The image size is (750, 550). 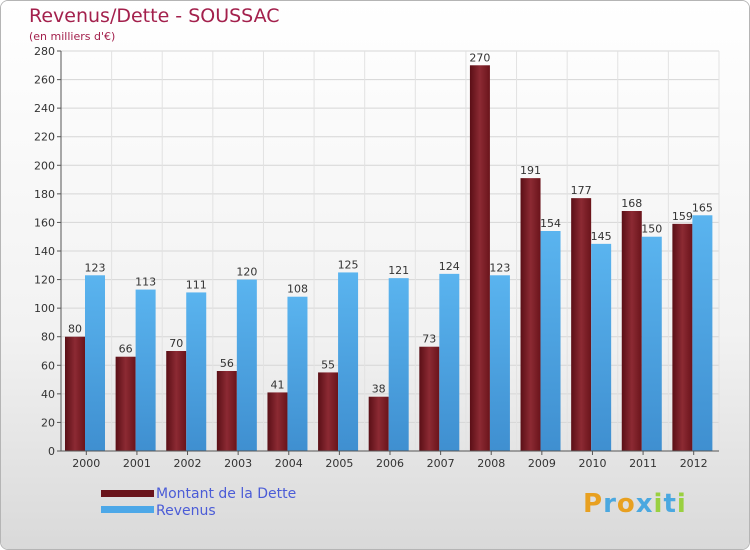 What do you see at coordinates (429, 339) in the screenshot?
I see `data-label-debt: 73` at bounding box center [429, 339].